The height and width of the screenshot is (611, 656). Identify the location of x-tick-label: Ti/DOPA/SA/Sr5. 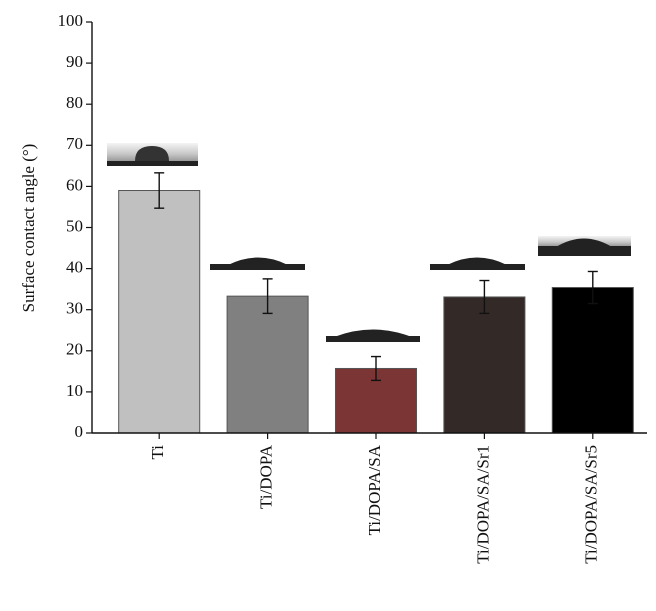
(591, 504).